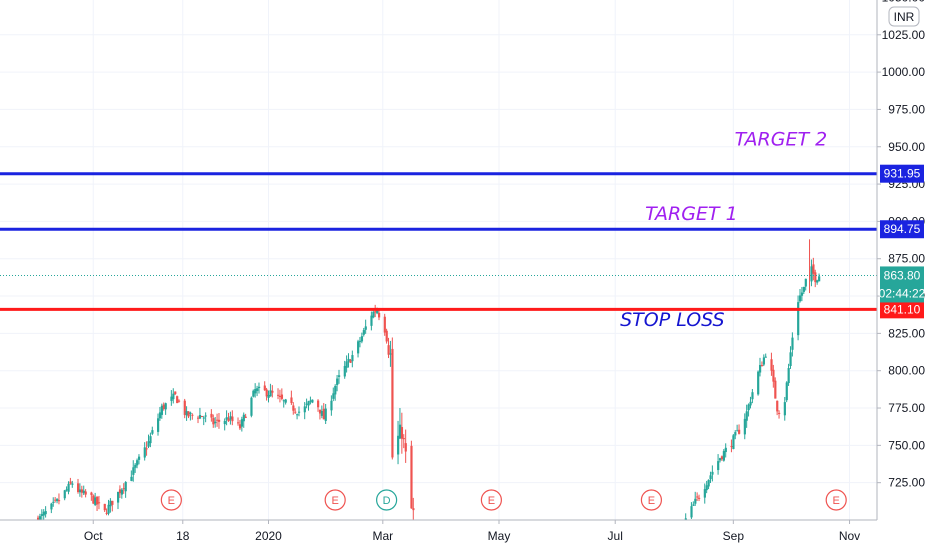 This screenshot has height=550, width=932. Describe the element at coordinates (906, 371) in the screenshot. I see `price-tick-label: 800.00` at that location.